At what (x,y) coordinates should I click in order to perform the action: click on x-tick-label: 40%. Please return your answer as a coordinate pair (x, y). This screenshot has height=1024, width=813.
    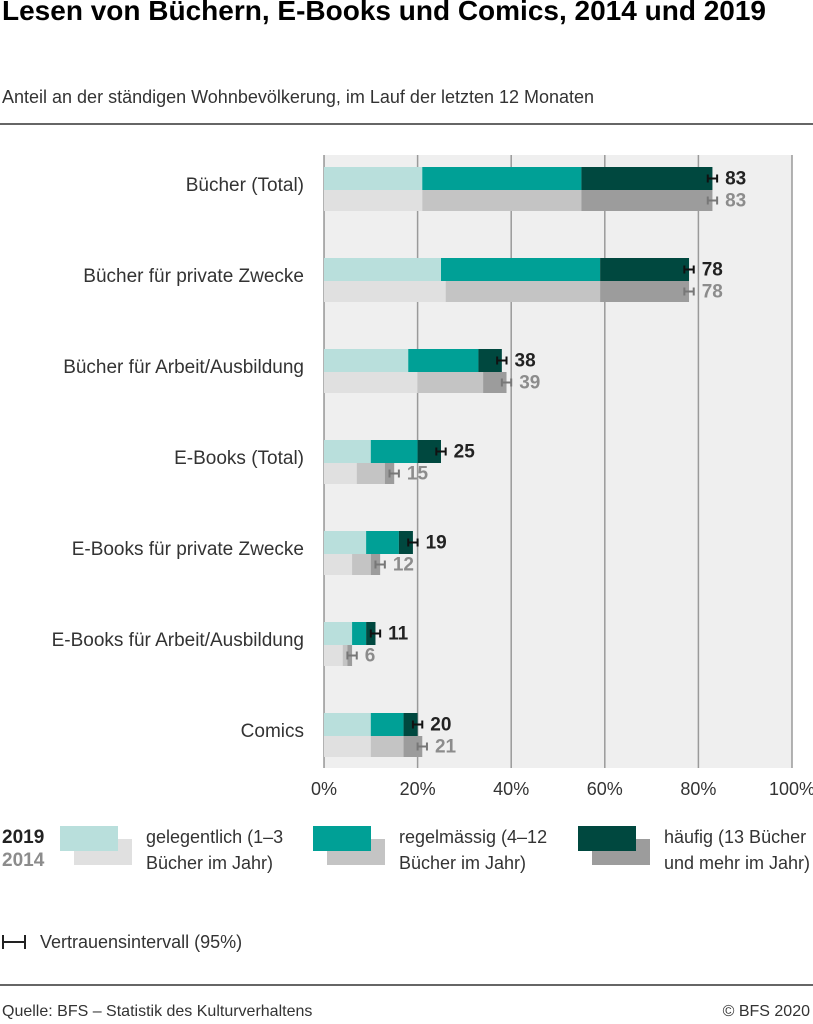
    Looking at the image, I should click on (511, 789).